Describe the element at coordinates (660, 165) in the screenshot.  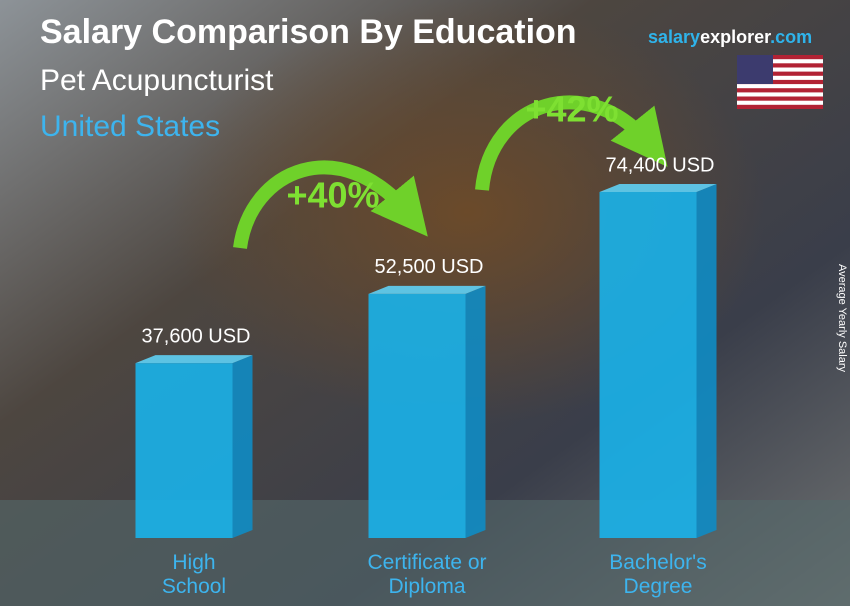
I see `value-label: 74,400 USD` at that location.